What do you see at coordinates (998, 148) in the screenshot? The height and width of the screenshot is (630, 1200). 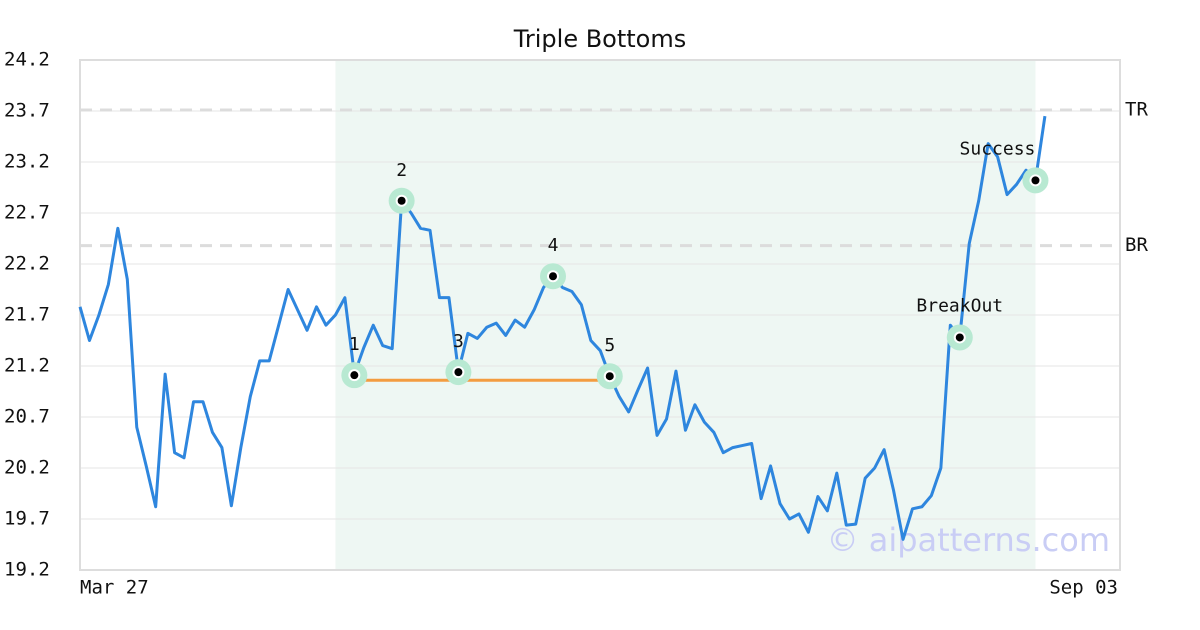 I see `point-label: Success` at bounding box center [998, 148].